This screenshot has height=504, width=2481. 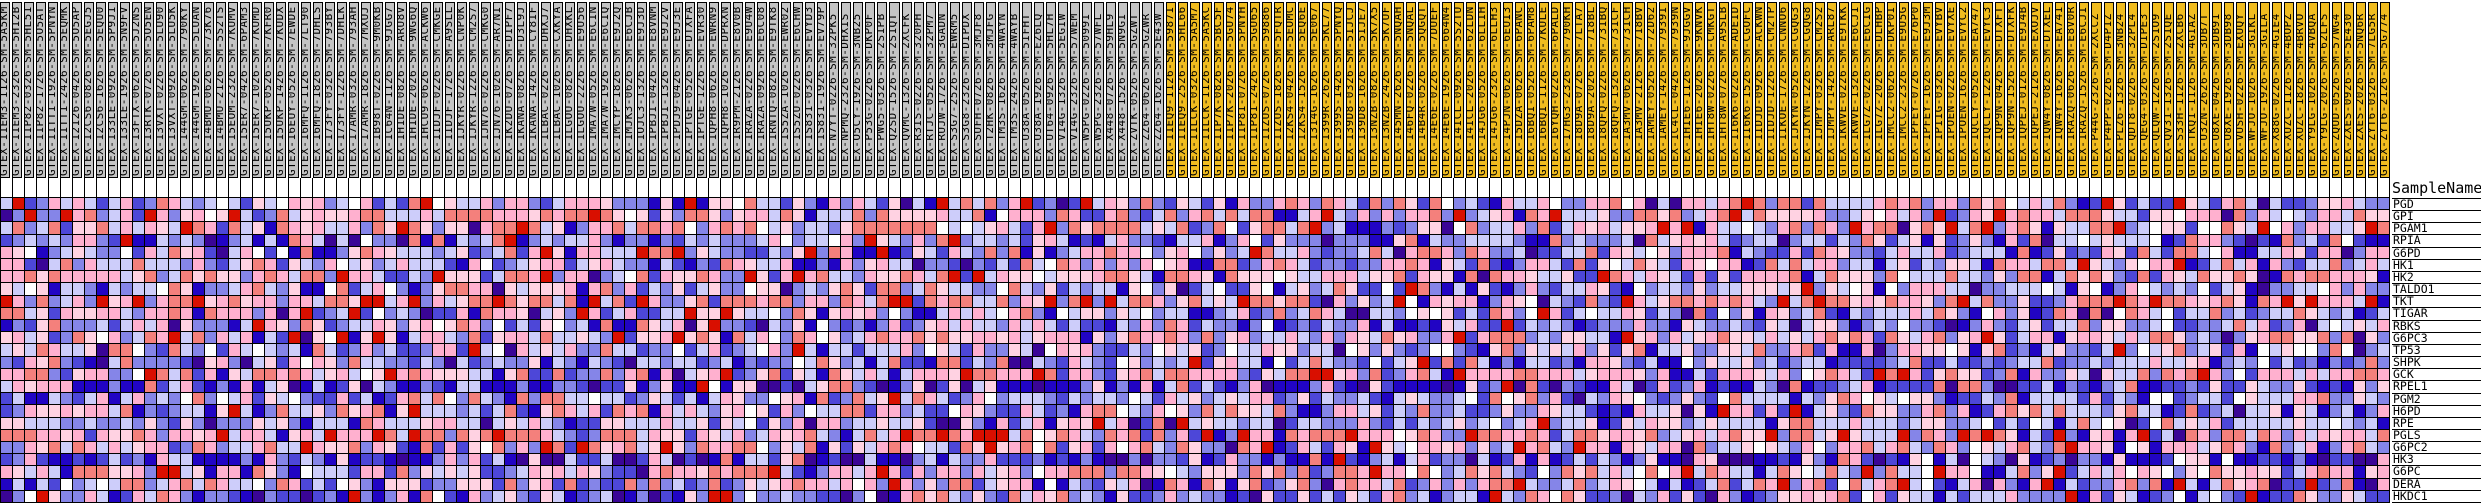 What do you see at coordinates (1062, 94) in the screenshot?
I see `sample-id-label: GTEX-V14G-1326-SM-5EGIW` at bounding box center [1062, 94].